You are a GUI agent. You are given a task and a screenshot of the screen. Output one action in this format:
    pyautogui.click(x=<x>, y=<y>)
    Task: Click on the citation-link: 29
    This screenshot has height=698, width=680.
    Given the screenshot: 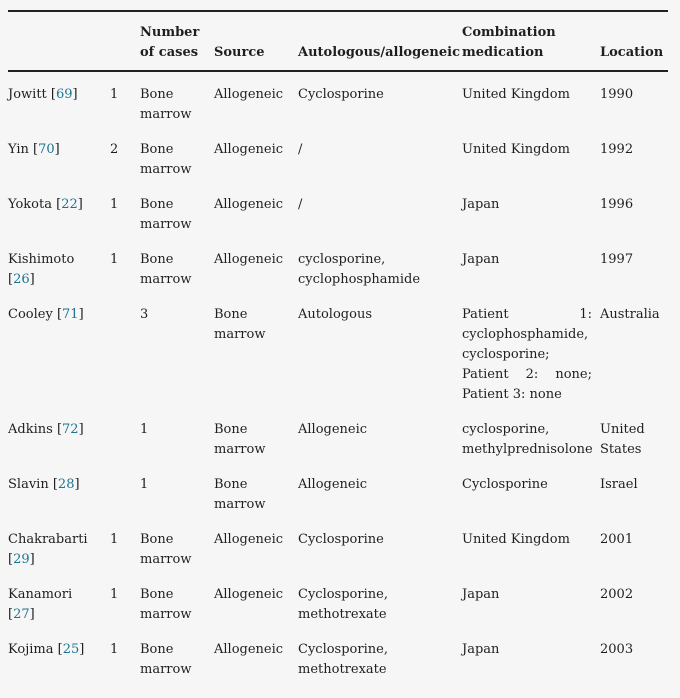 What is the action you would take?
    pyautogui.click(x=21, y=559)
    